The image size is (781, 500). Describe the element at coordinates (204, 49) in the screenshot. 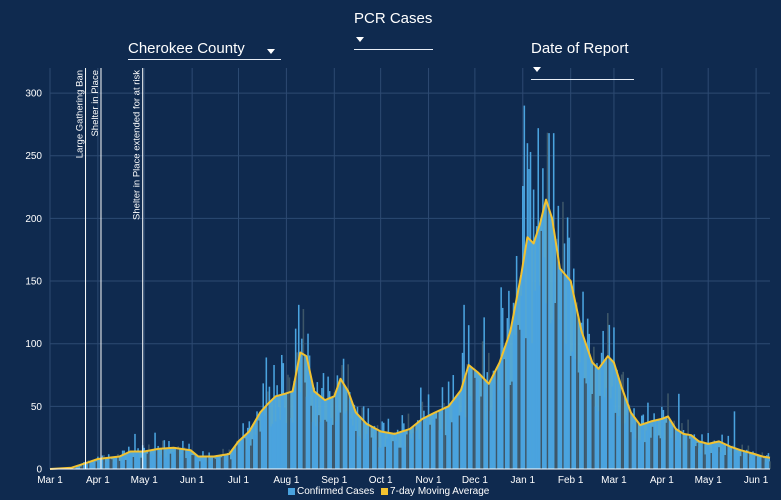

I see `county-dropdown: Cherokee County` at that location.